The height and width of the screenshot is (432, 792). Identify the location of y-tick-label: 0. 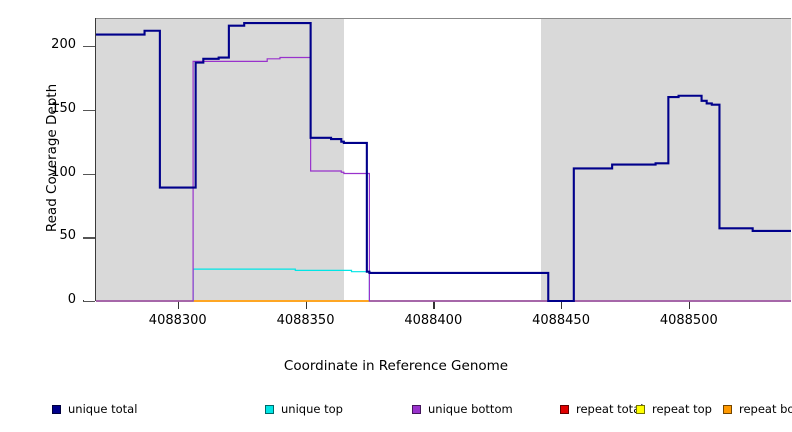
(71, 299).